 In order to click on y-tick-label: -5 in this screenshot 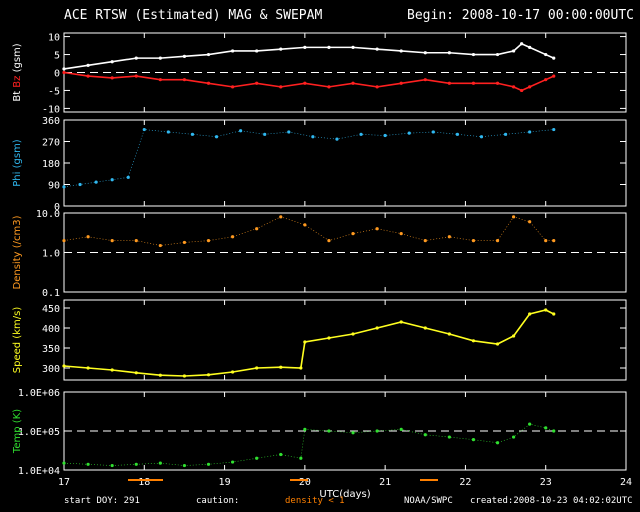, I will do `click(54, 91)`.